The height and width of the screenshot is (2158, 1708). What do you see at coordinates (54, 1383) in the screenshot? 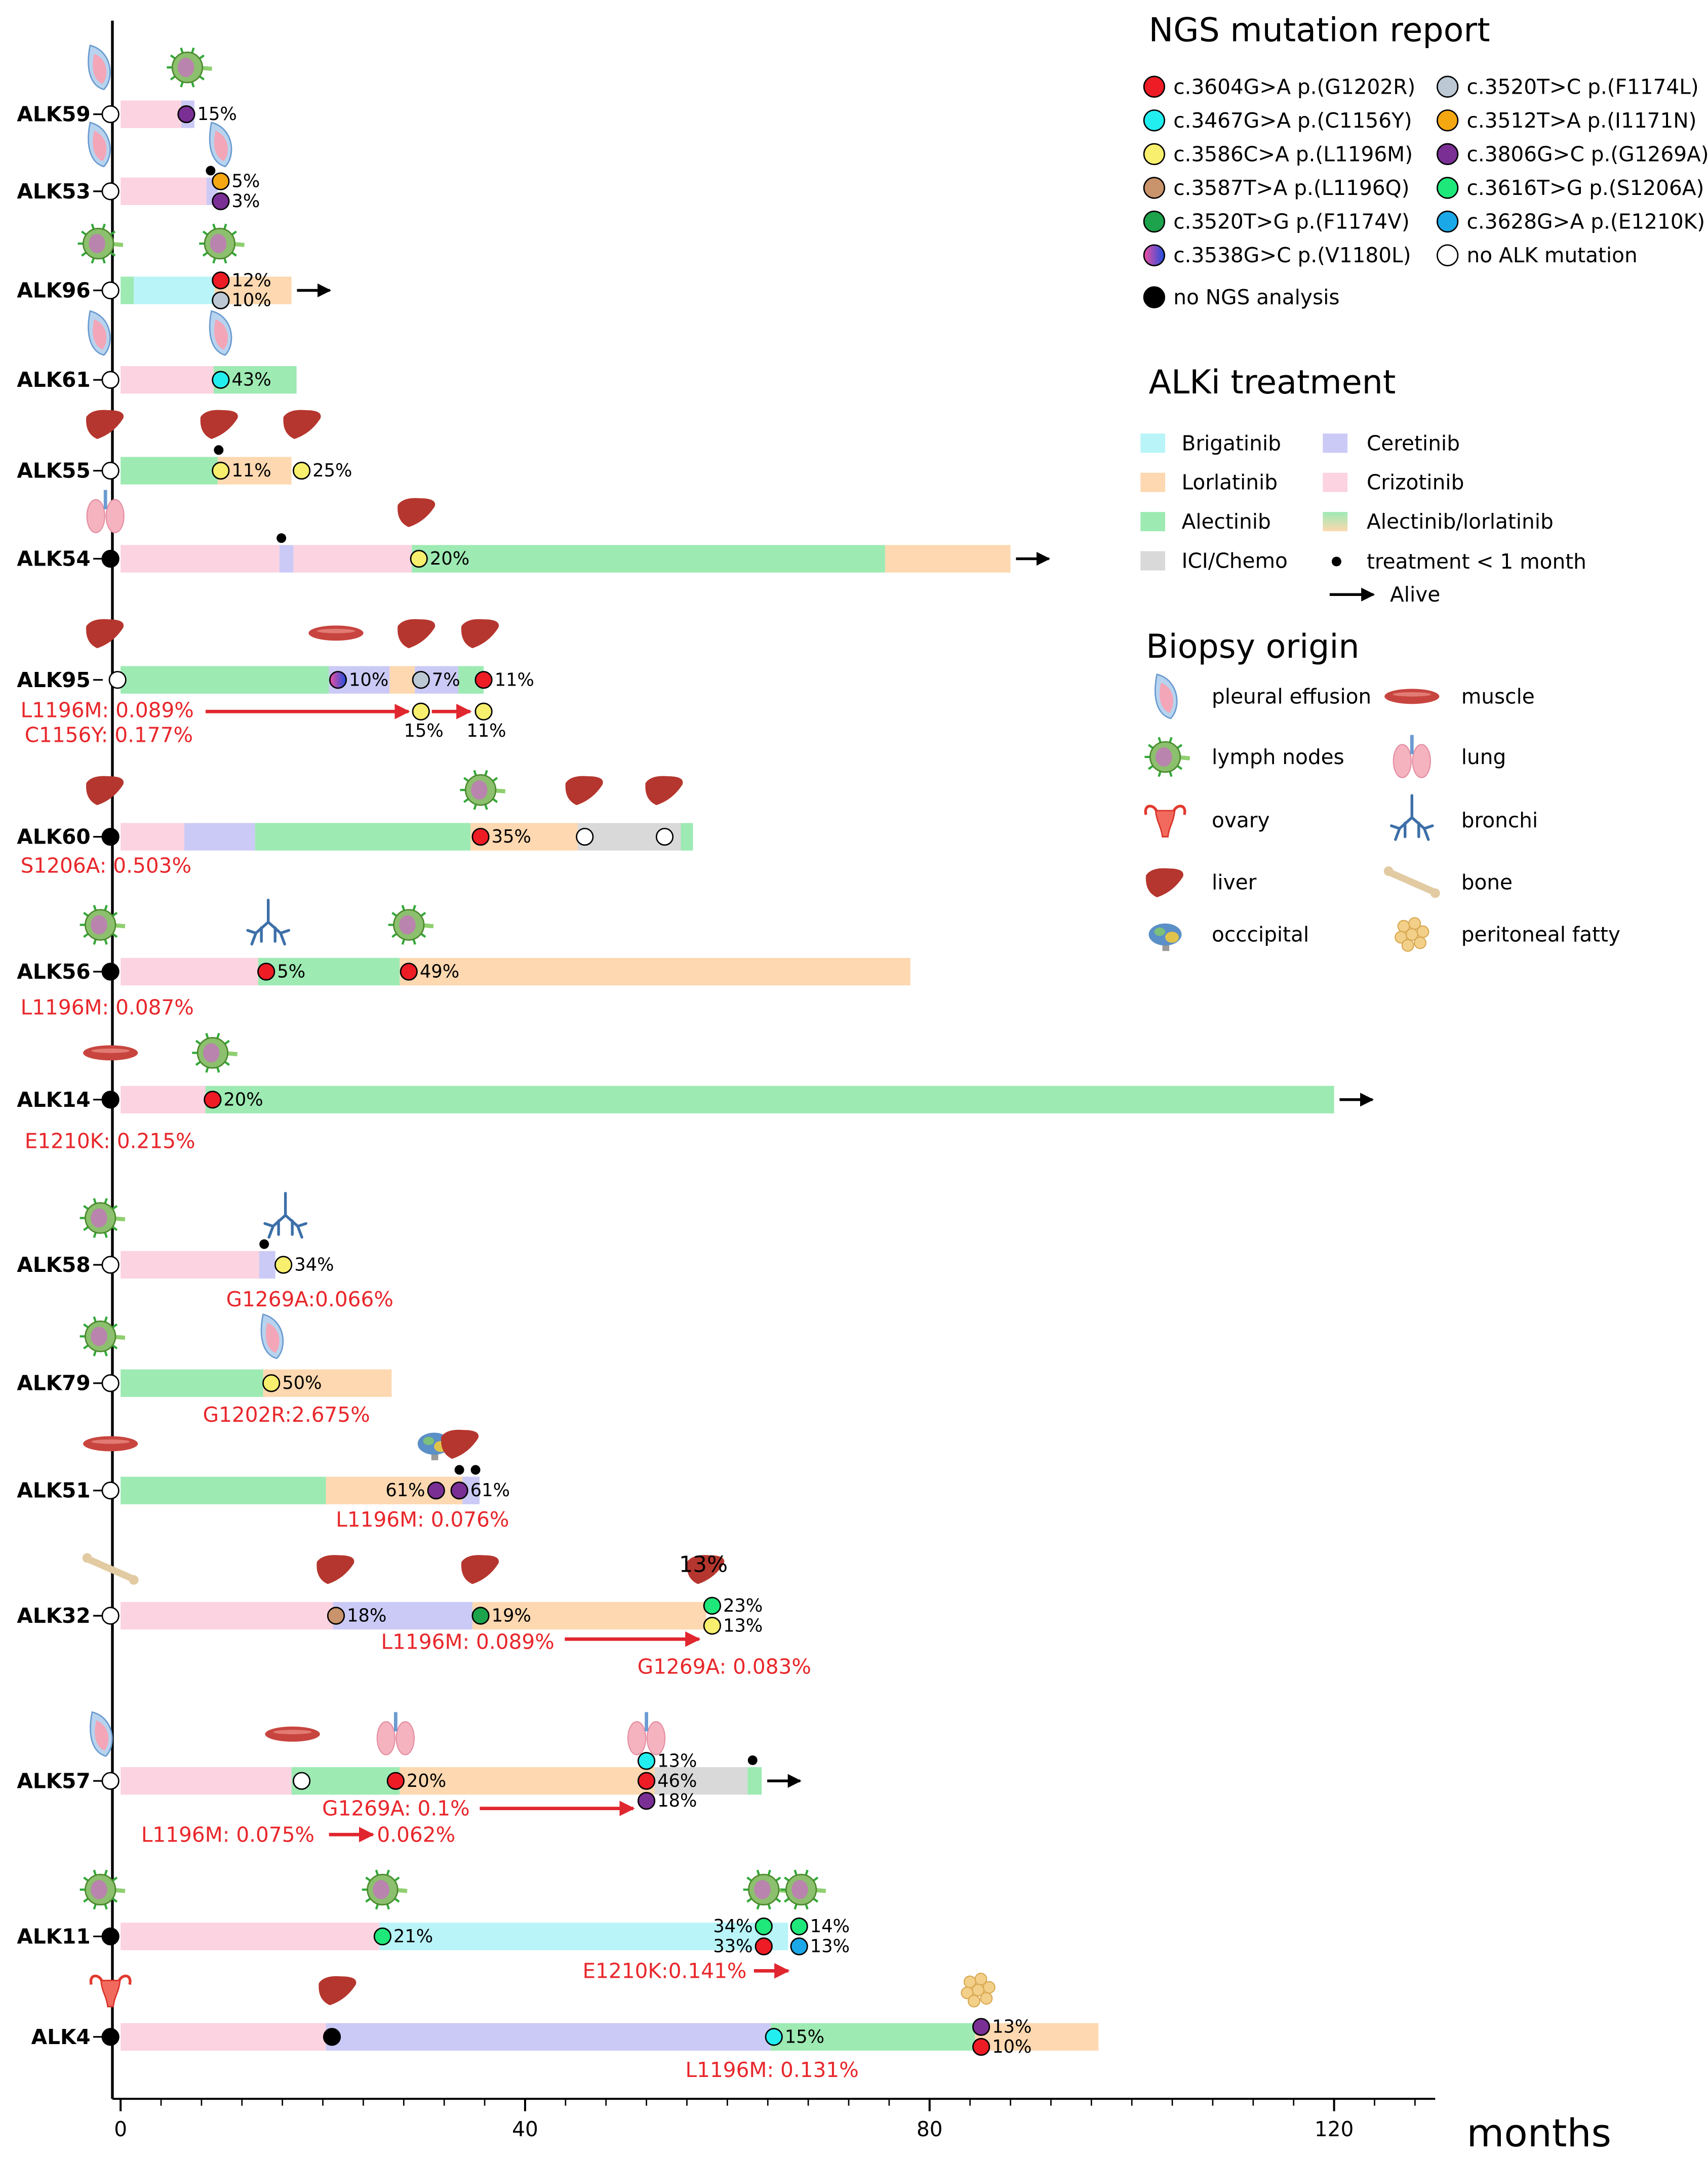
I see `patient-label: ALK79` at bounding box center [54, 1383].